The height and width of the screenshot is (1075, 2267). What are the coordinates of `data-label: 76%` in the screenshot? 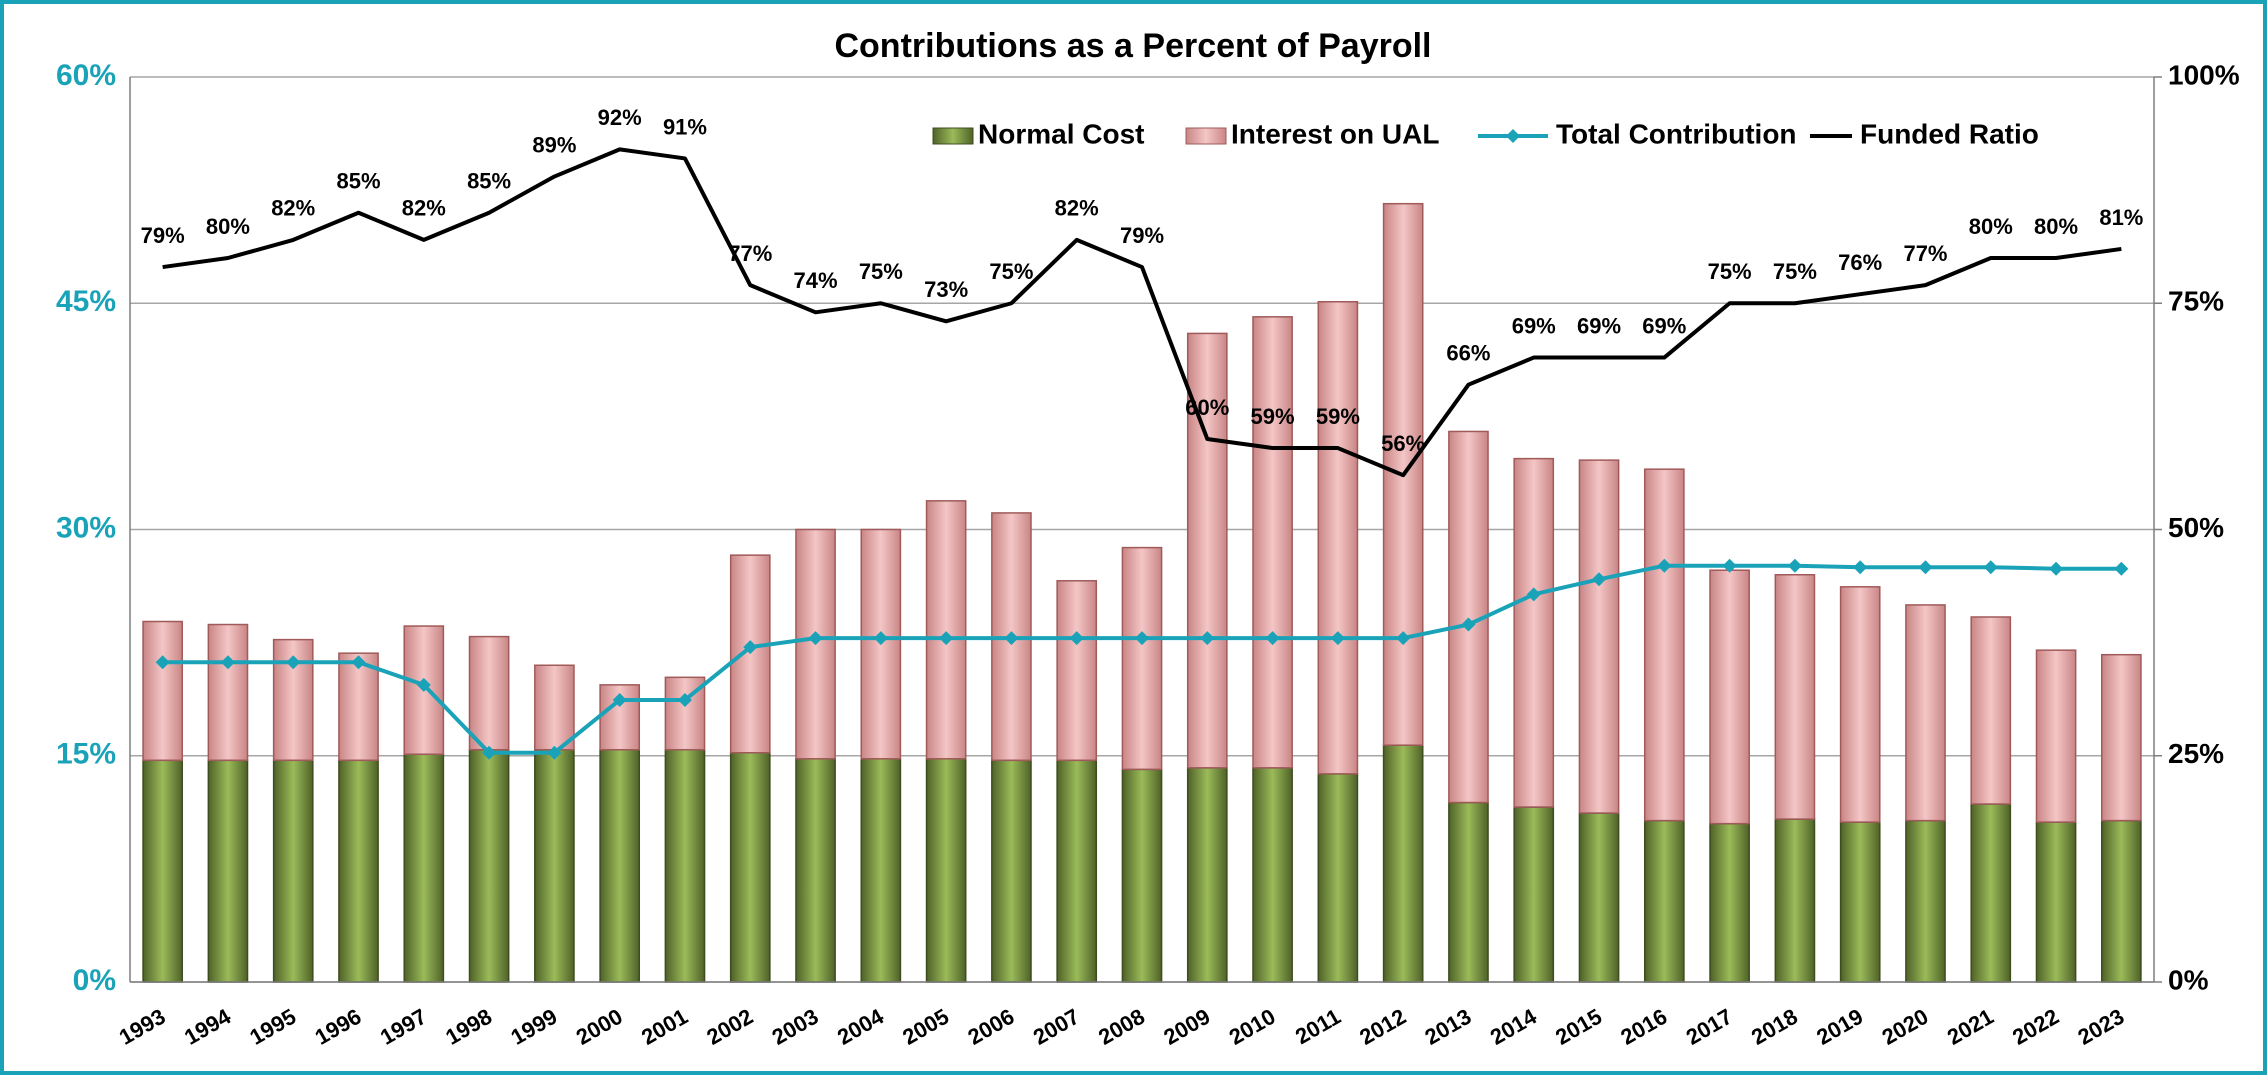 It's located at (1860, 262).